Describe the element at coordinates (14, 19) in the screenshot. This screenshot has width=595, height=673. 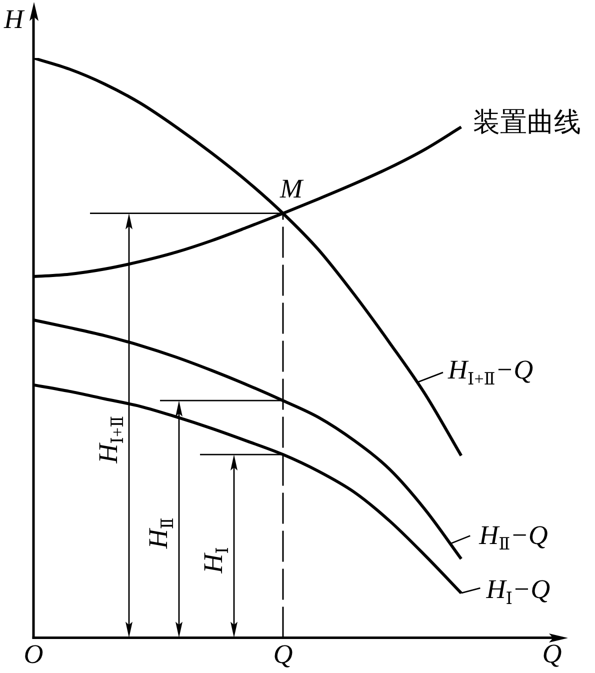
I see `y-axis-title: H` at that location.